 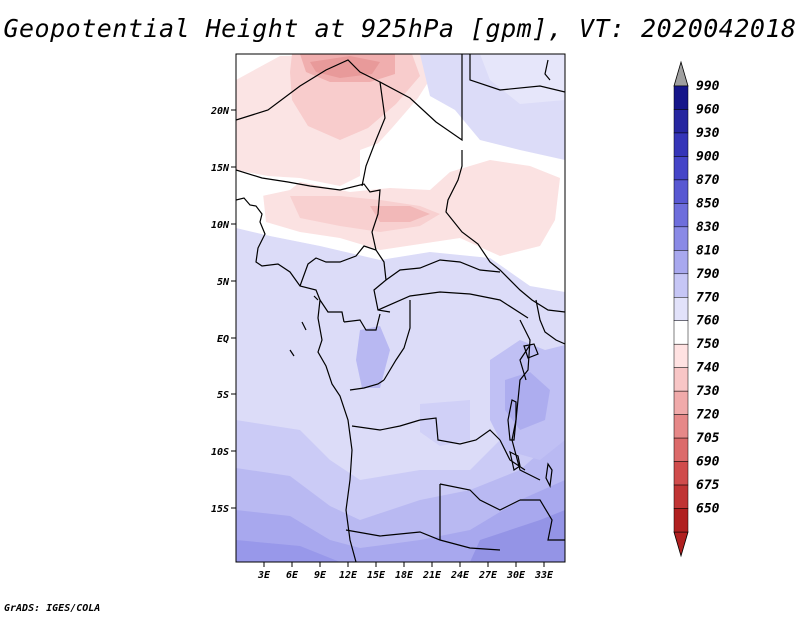 I want to click on colorbar-label: 830, so click(x=708, y=227).